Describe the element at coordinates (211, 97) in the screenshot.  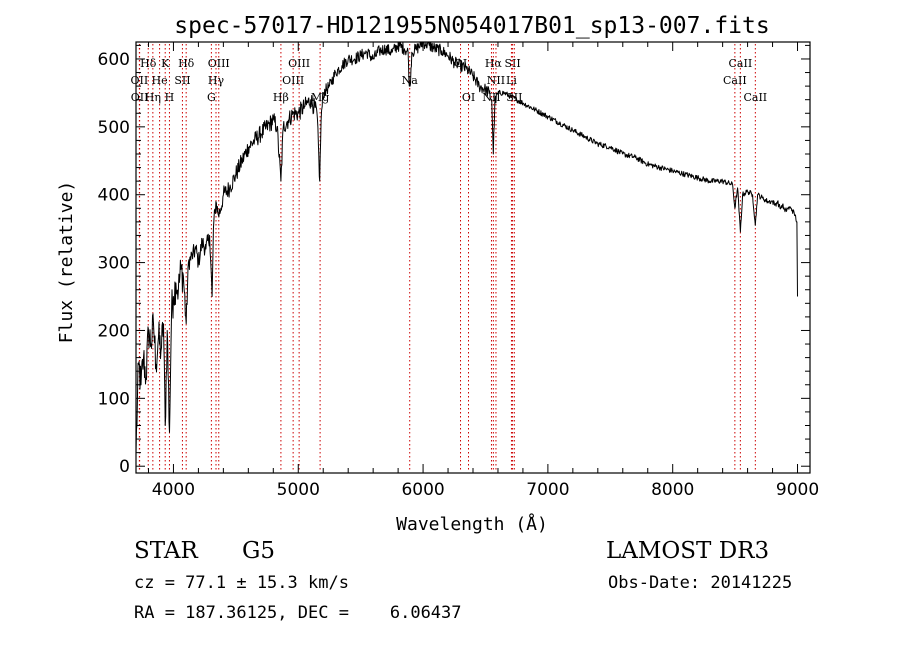
I see `line-marker-label-11: G` at that location.